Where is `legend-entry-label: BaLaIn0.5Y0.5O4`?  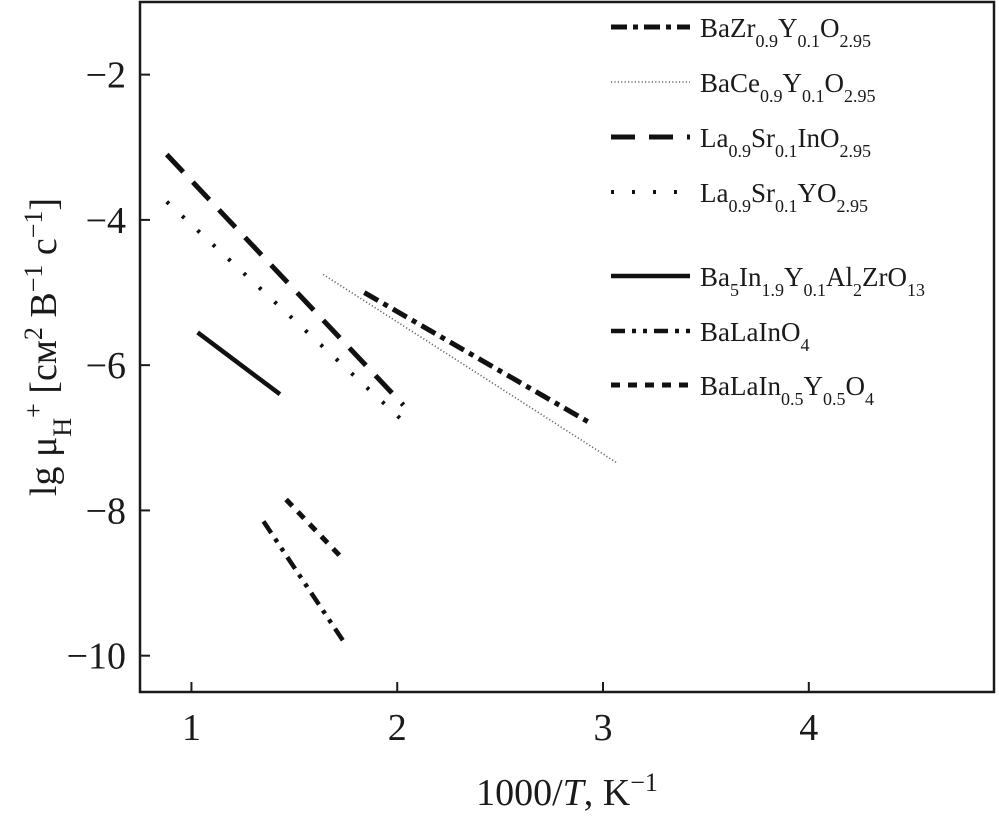 legend-entry-label: BaLaIn0.5Y0.5O4 is located at coordinates (787, 390).